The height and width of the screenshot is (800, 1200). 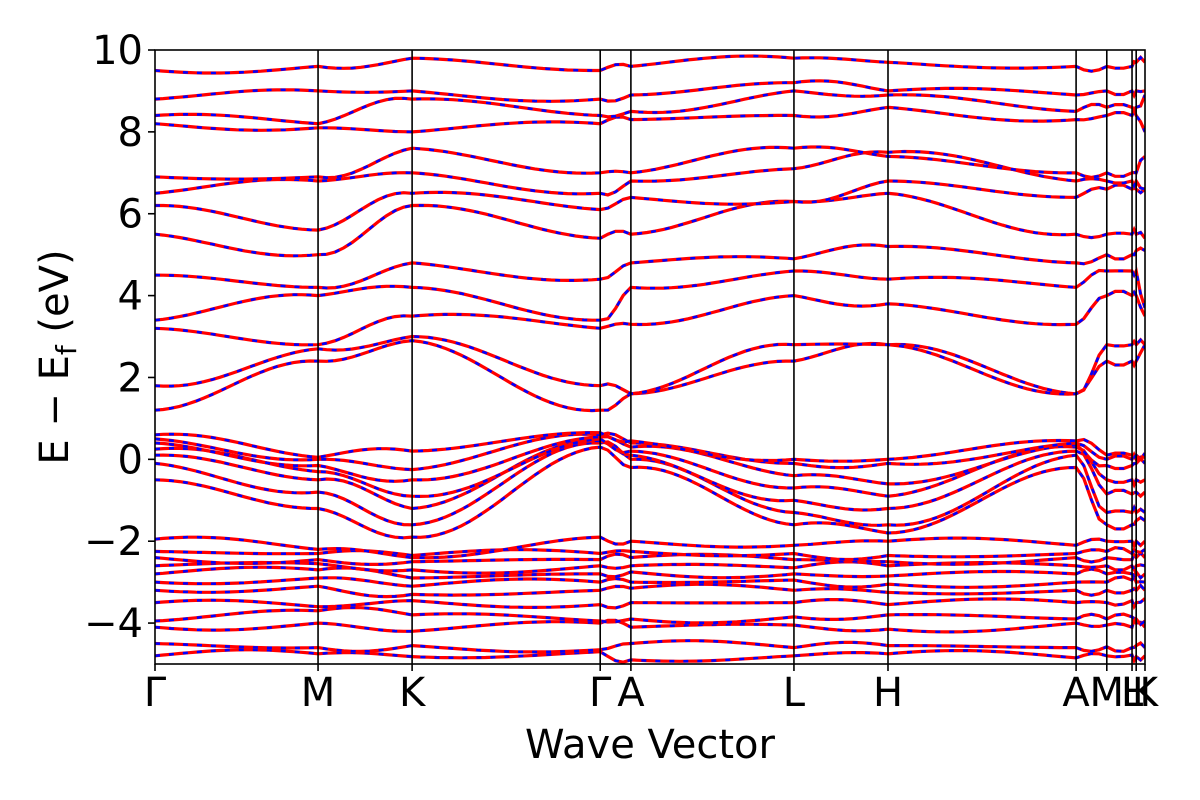 What do you see at coordinates (130, 133) in the screenshot?
I see `y-tick-label: 8` at bounding box center [130, 133].